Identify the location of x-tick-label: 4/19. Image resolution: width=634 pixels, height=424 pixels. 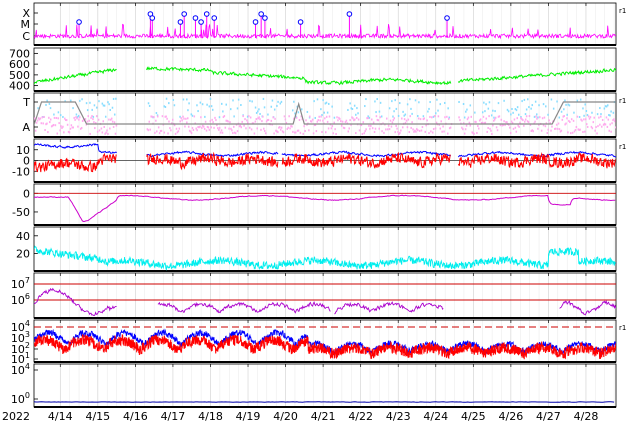
(248, 416).